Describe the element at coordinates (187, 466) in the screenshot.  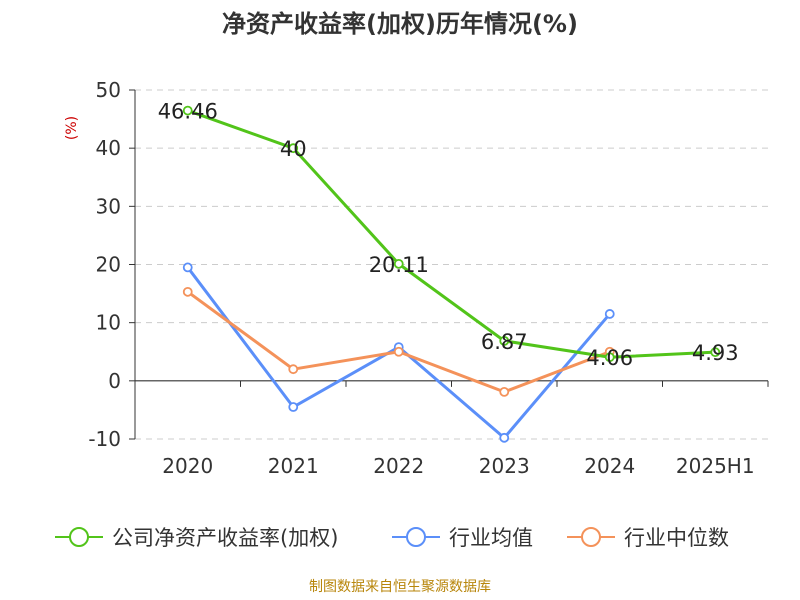
I see `x-tick-label: 2020` at that location.